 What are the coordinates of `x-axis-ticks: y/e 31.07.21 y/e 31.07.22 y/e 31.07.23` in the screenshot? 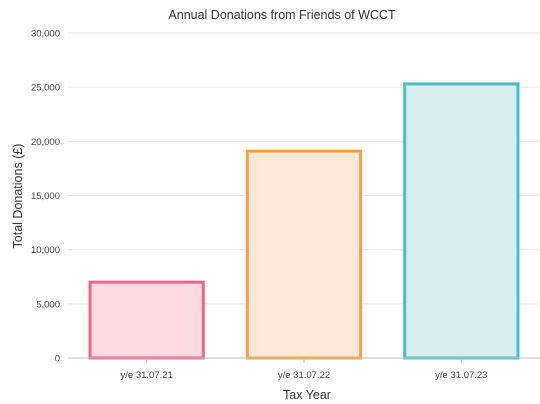 It's located at (304, 369).